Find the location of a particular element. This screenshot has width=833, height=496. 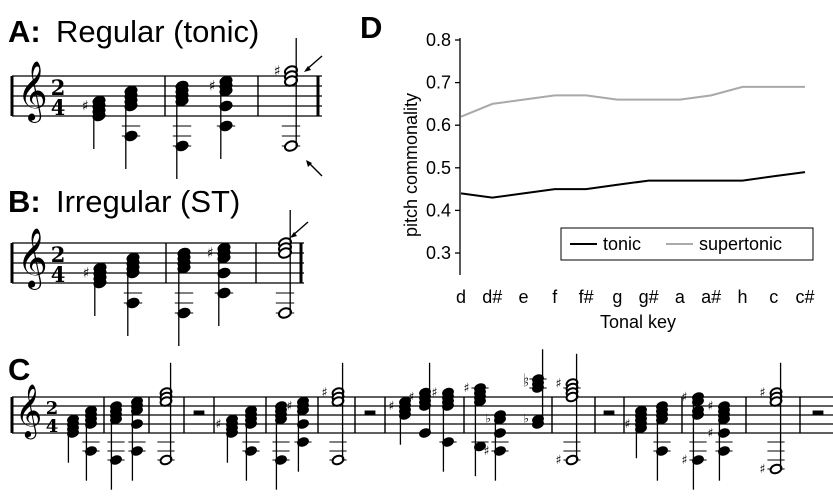

x-tick-label: g is located at coordinates (617, 297).